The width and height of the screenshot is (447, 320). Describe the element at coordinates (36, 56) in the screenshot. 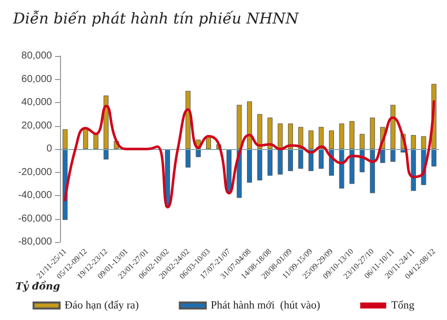

I see `y-tick-label: 80,000` at that location.